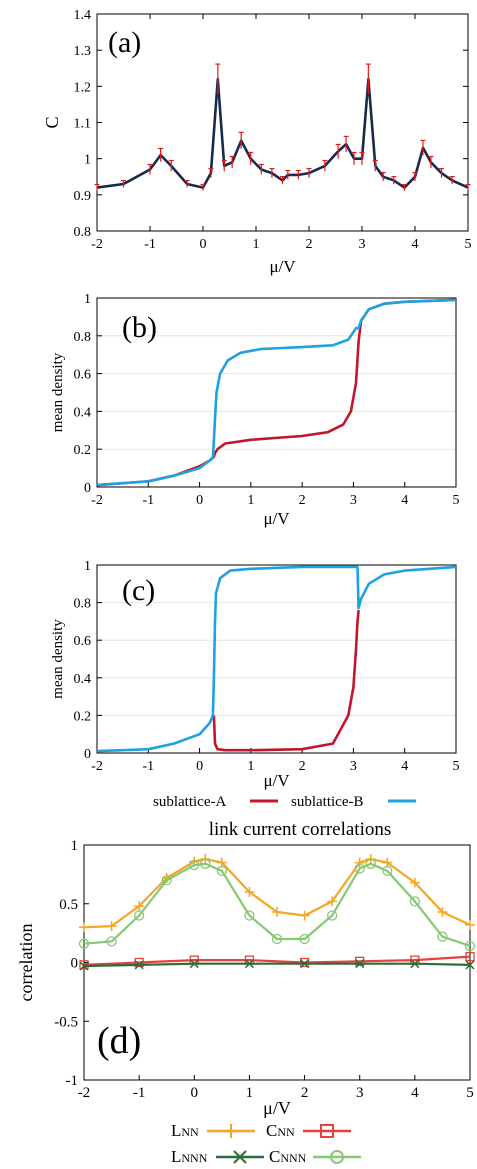 Image resolution: width=477 pixels, height=1169 pixels. I want to click on y-axis-label: correlation, so click(26, 963).